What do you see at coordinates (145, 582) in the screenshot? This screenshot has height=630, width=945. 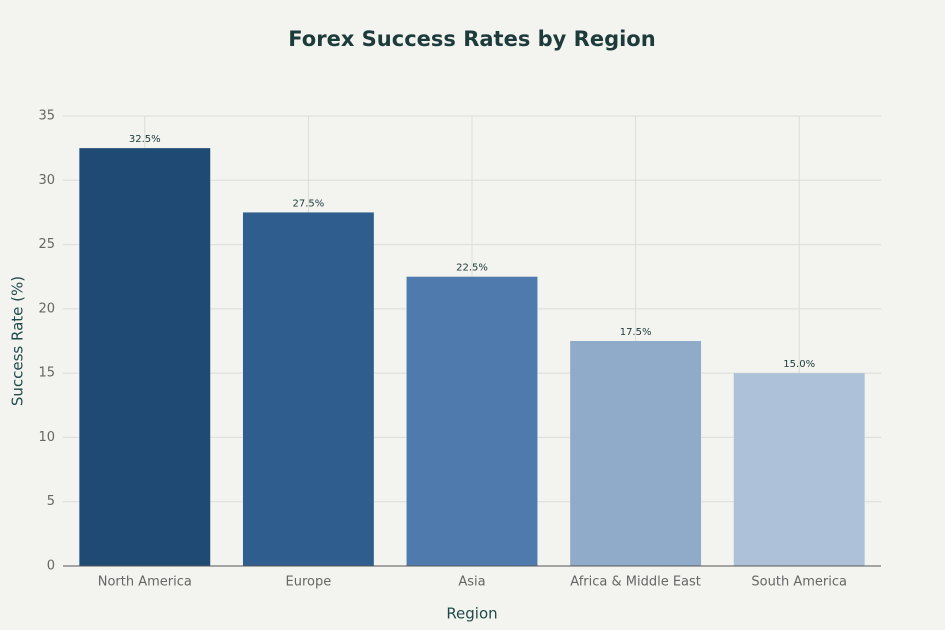 I see `x-tick-label: North America` at bounding box center [145, 582].